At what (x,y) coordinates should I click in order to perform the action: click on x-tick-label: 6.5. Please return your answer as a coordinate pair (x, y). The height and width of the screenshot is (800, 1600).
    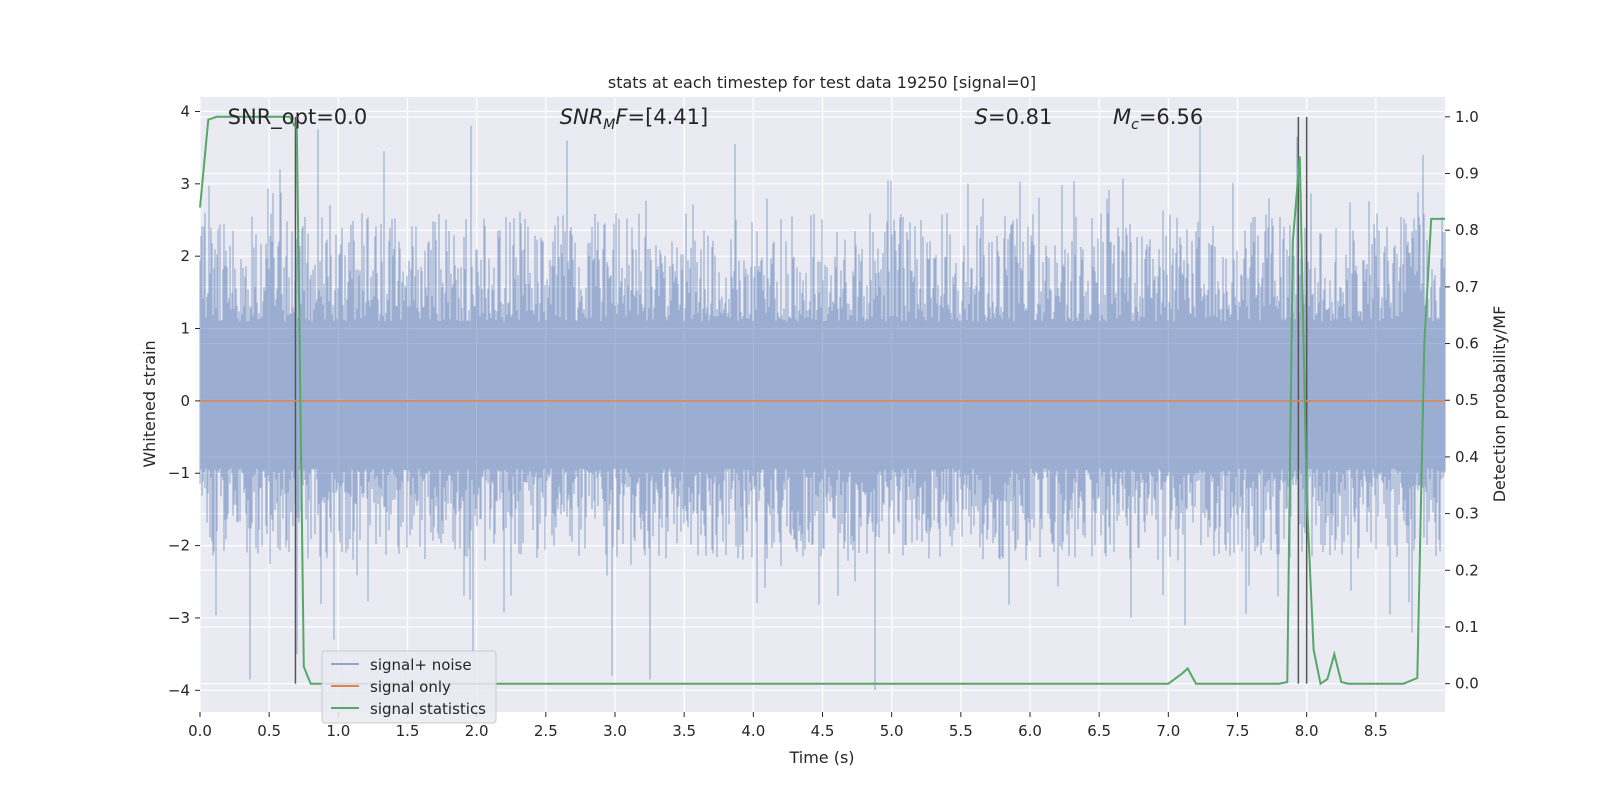
    Looking at the image, I should click on (1099, 731).